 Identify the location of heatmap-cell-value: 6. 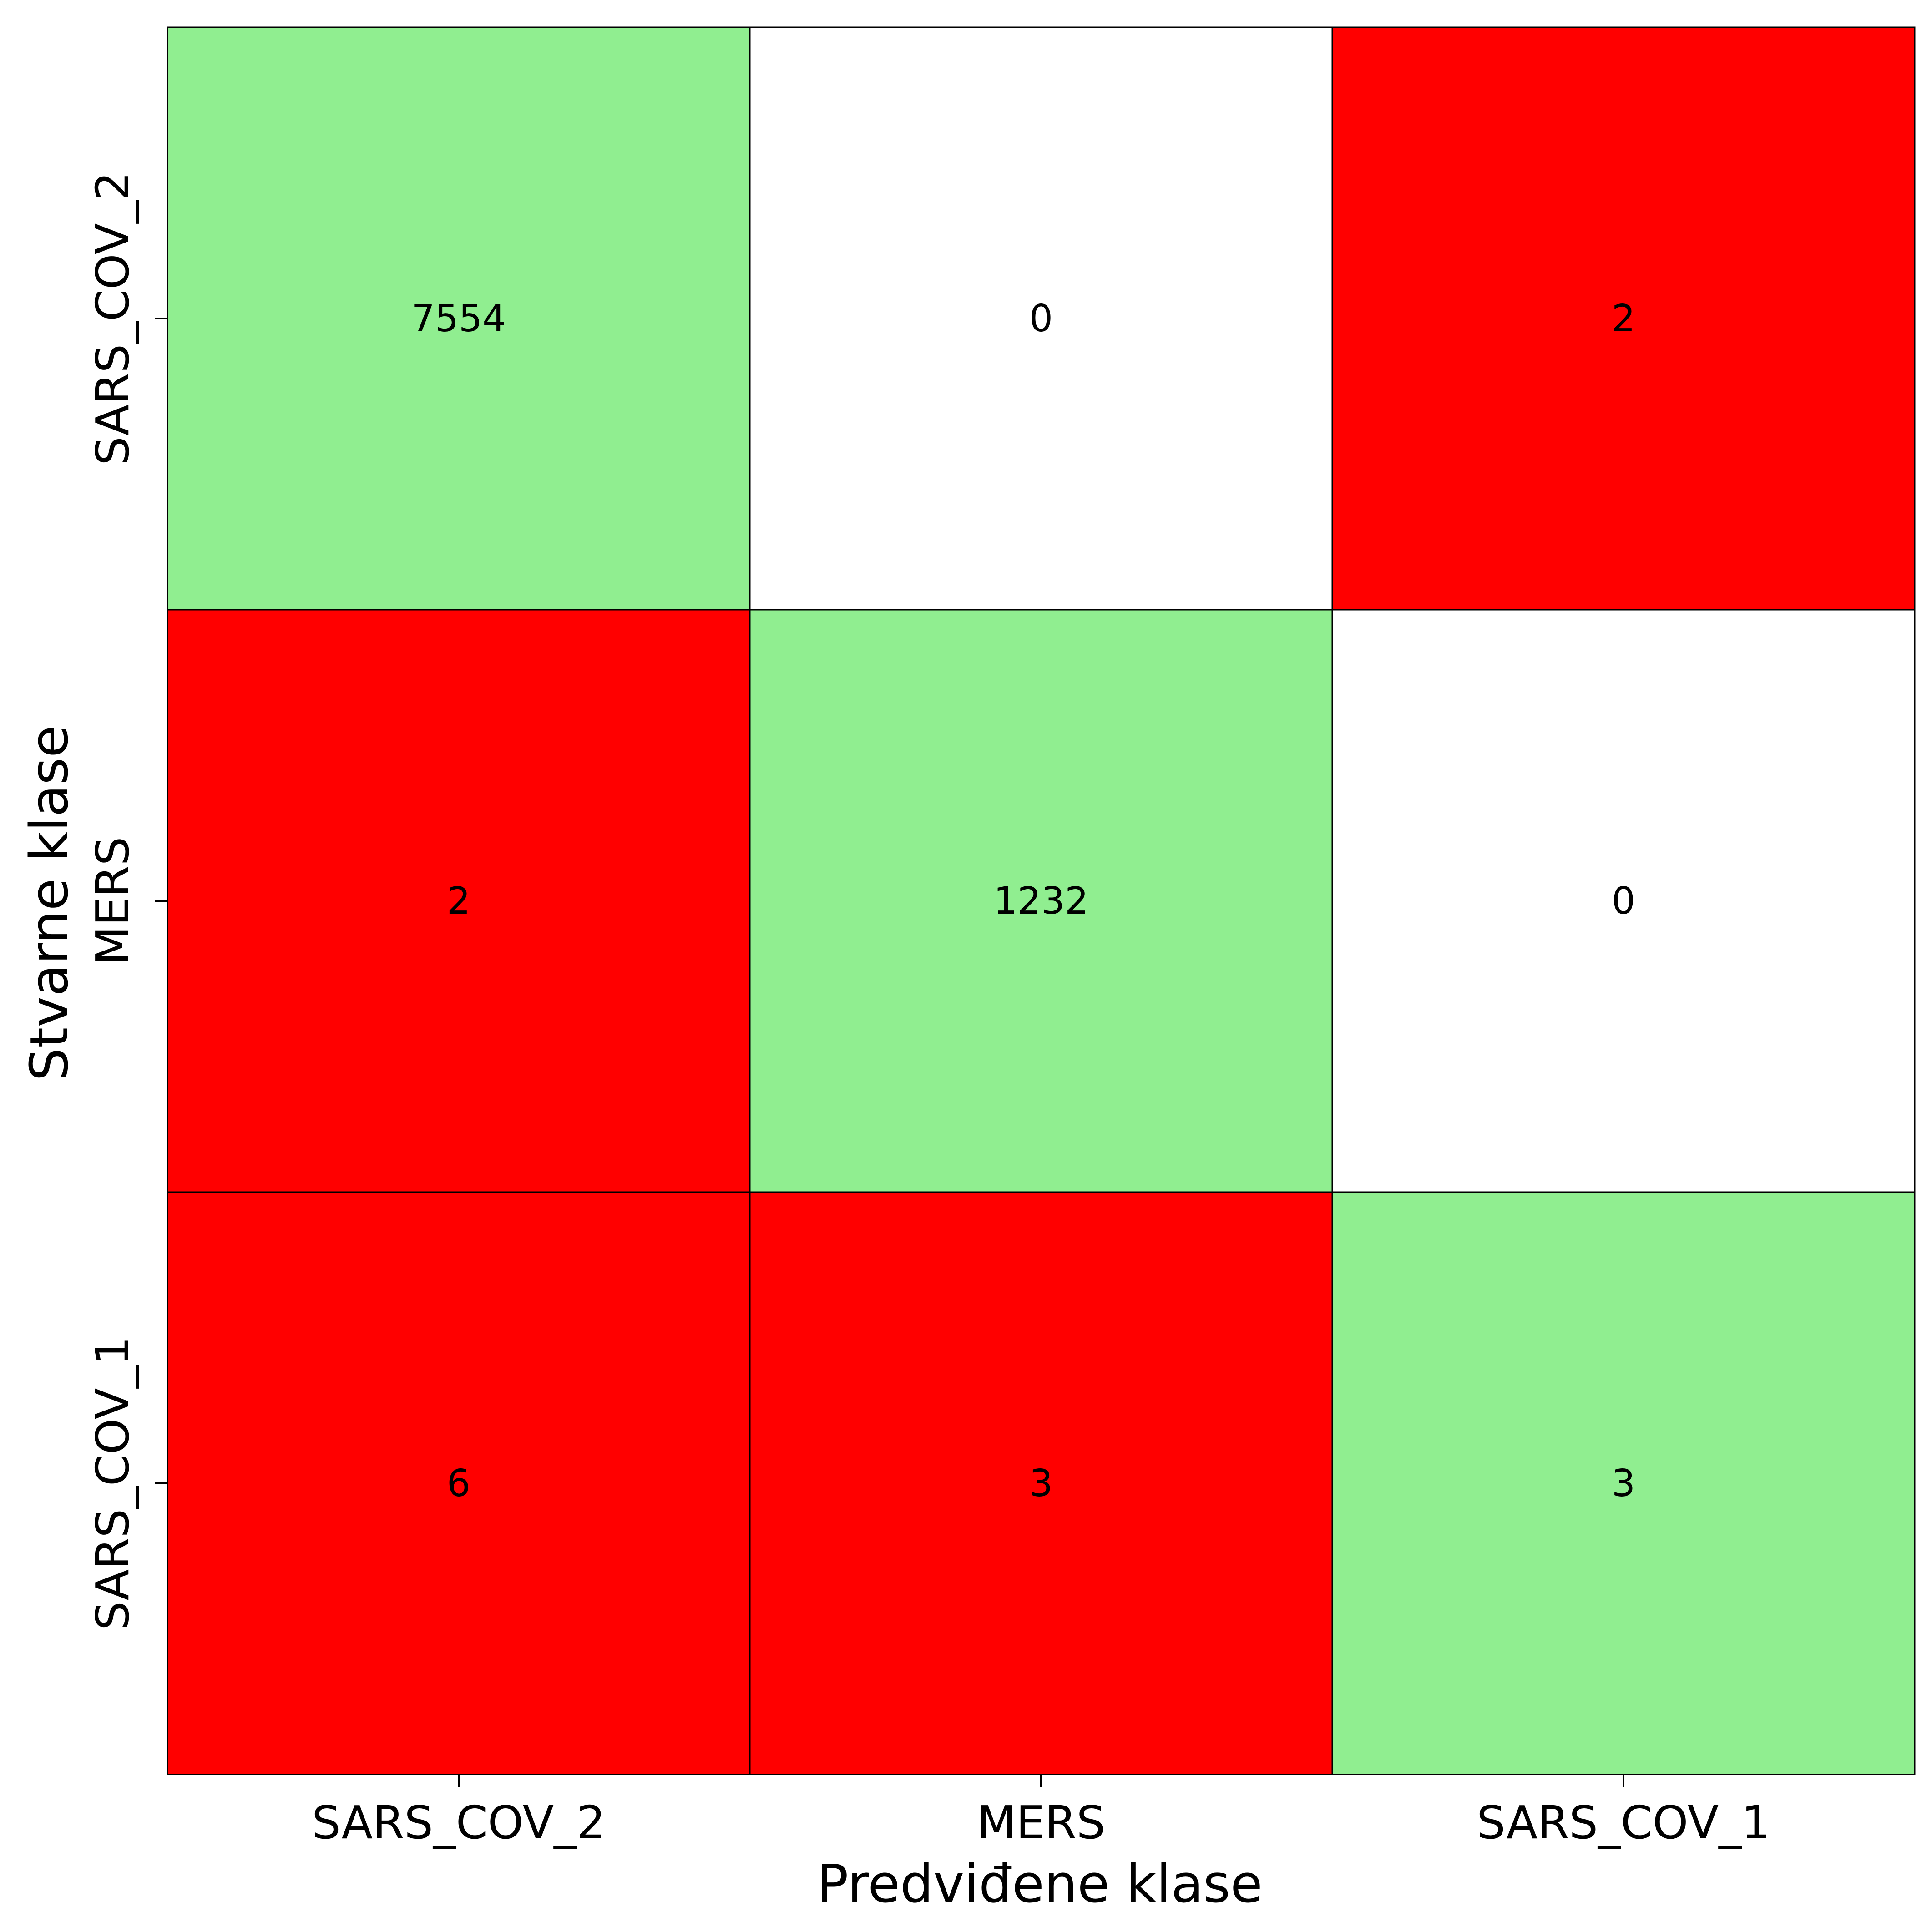
(458, 1483).